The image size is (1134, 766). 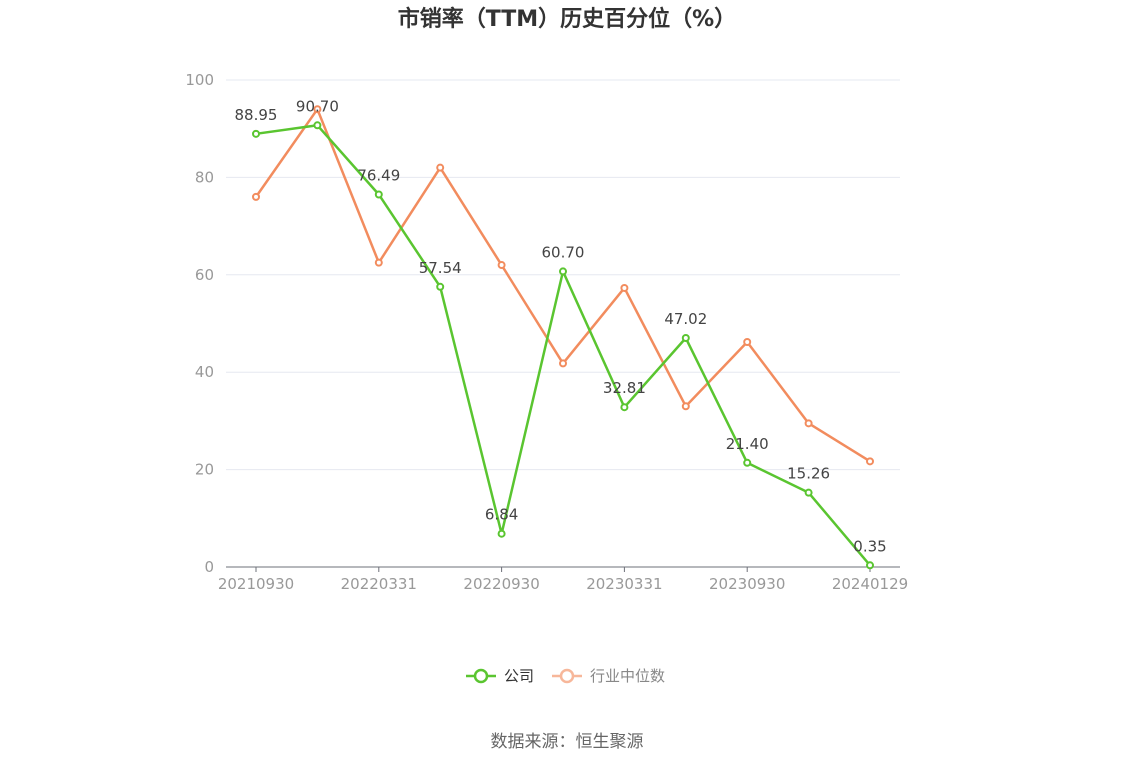 What do you see at coordinates (685, 319) in the screenshot?
I see `data-label: 47.02` at bounding box center [685, 319].